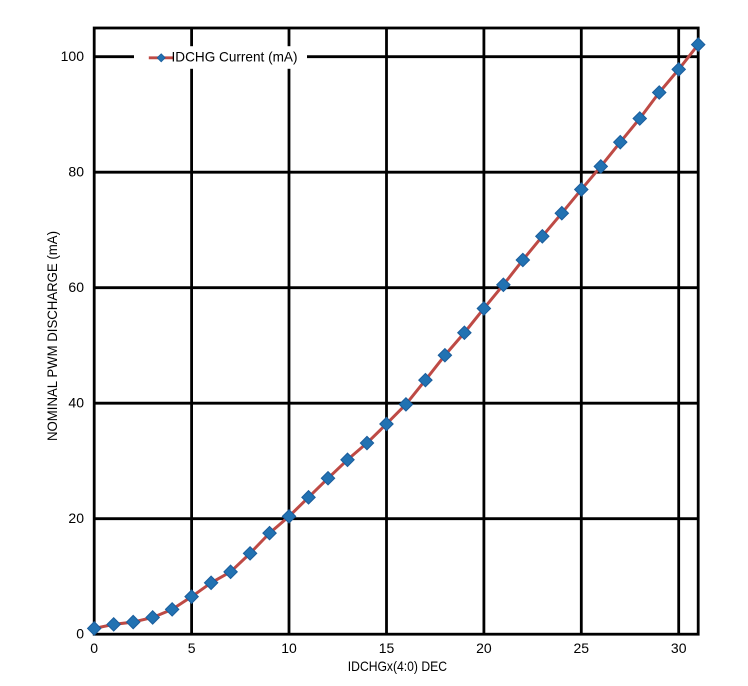 The height and width of the screenshot is (686, 748). Describe the element at coordinates (387, 648) in the screenshot. I see `svg-text: 15` at that location.